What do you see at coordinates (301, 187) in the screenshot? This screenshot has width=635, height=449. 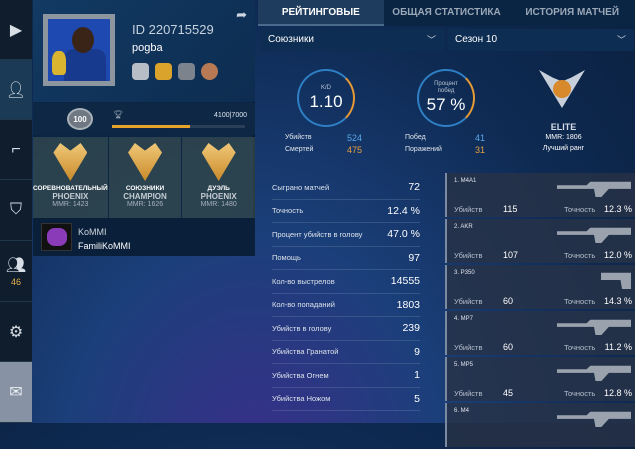 I see `stat-label: Сыграно матчей` at bounding box center [301, 187].